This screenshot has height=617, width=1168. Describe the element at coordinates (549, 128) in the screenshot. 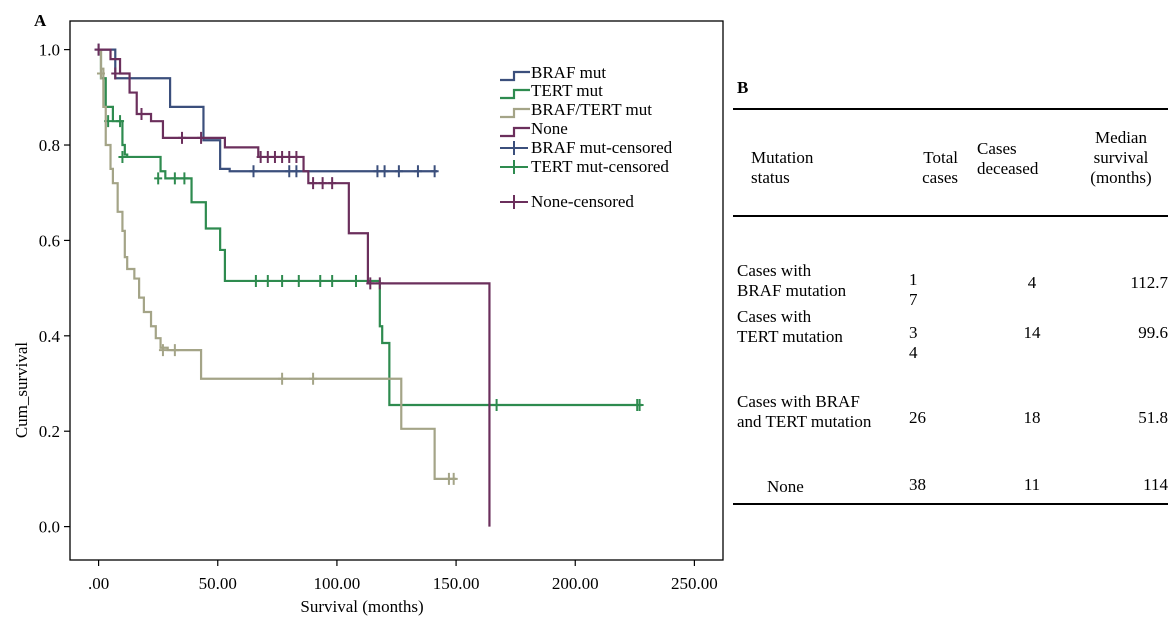

I see `legend-label: None` at that location.